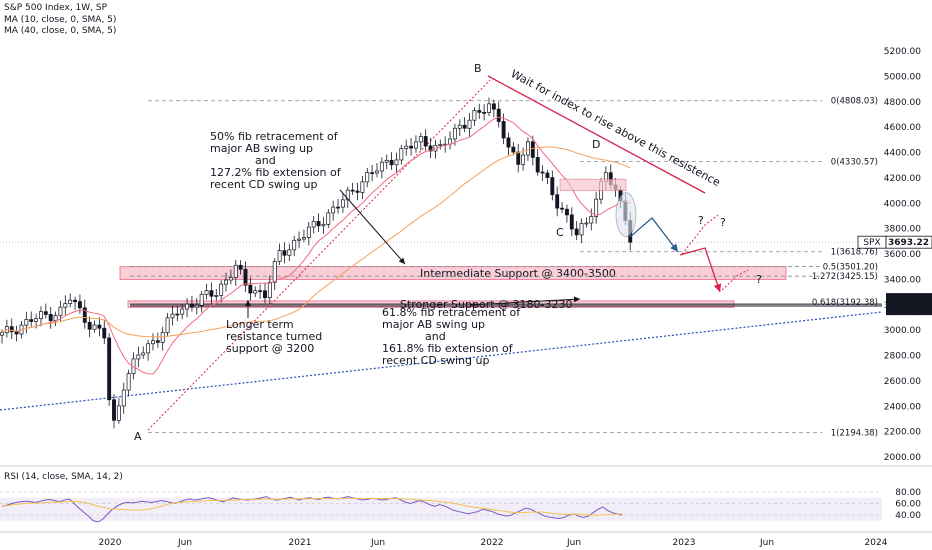 This screenshot has height=550, width=932. What do you see at coordinates (372, 227) in the screenshot?
I see `arrow-to-intermediate` at bounding box center [372, 227].